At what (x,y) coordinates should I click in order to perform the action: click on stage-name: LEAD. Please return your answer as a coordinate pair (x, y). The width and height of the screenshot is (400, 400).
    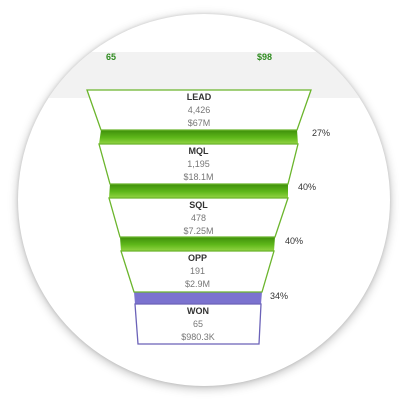
    Looking at the image, I should click on (199, 97).